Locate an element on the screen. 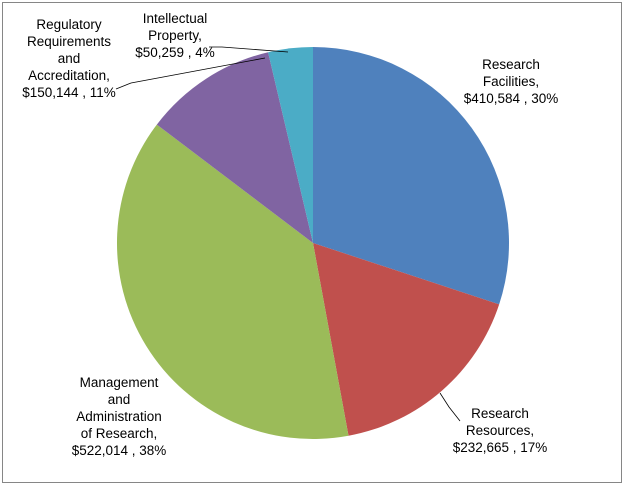  leader-line-regulatory-requirements is located at coordinates (190, 73).